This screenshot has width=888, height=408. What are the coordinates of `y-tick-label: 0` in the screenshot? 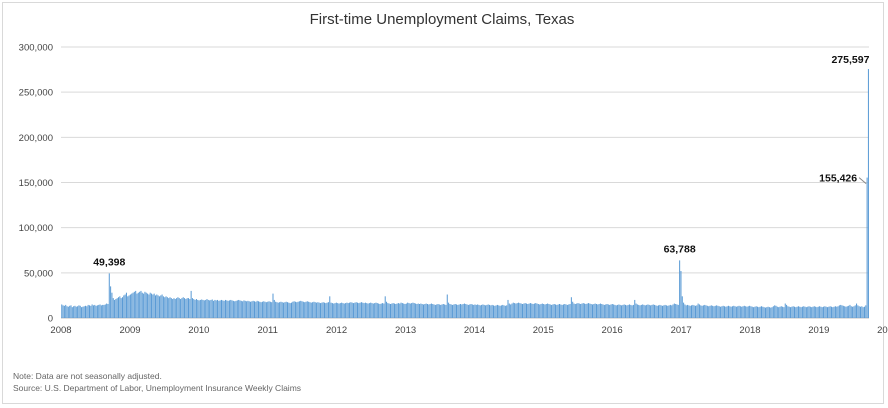 It's located at (50, 319).